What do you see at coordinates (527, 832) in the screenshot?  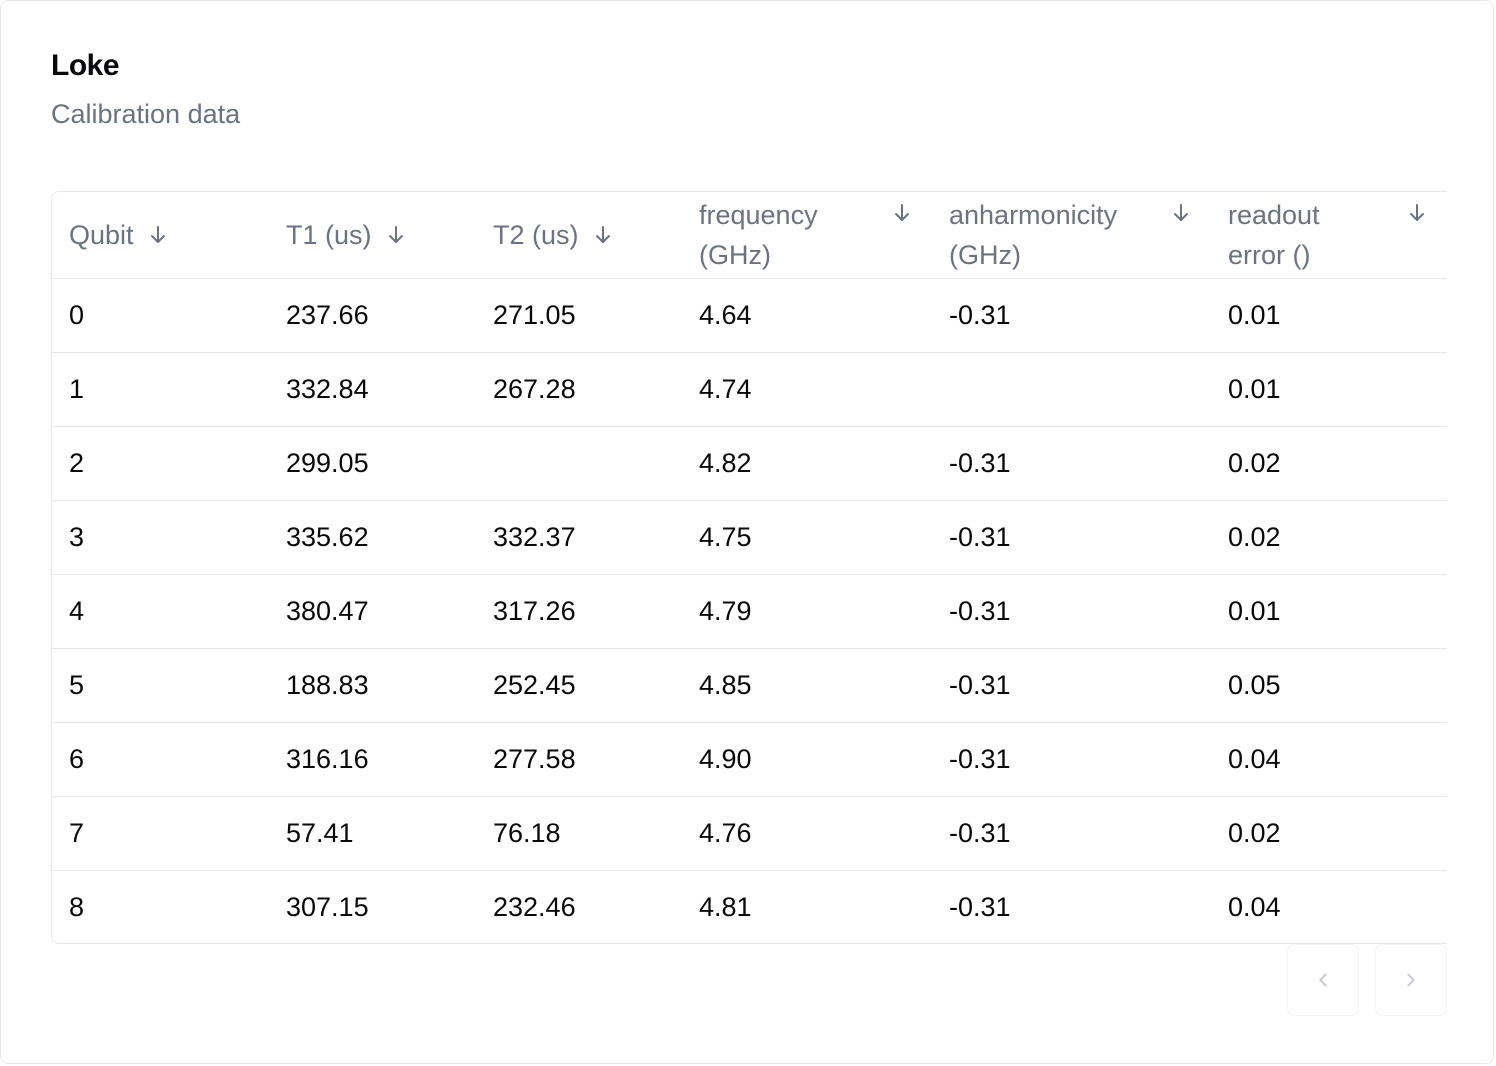 I see `table-cell-value: 76.18` at bounding box center [527, 832].